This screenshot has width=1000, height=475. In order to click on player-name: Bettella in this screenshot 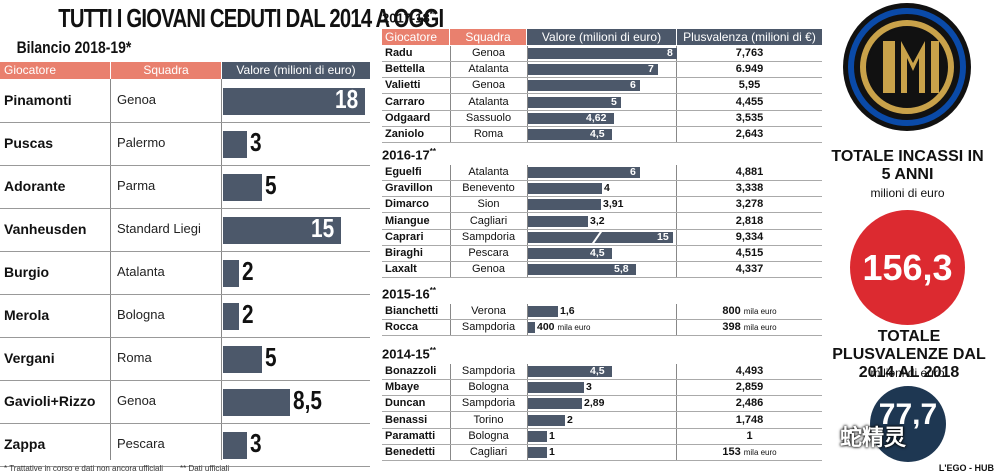, I will do `click(405, 69)`.